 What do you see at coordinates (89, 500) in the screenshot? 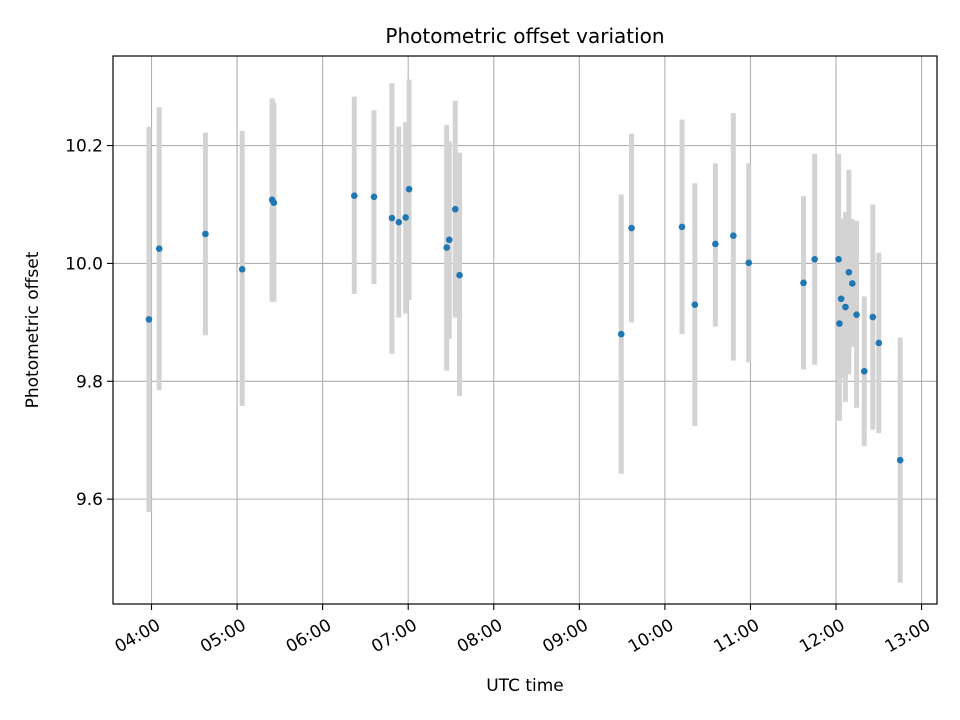
I see `y-tick-label-0: 9.6` at bounding box center [89, 500].